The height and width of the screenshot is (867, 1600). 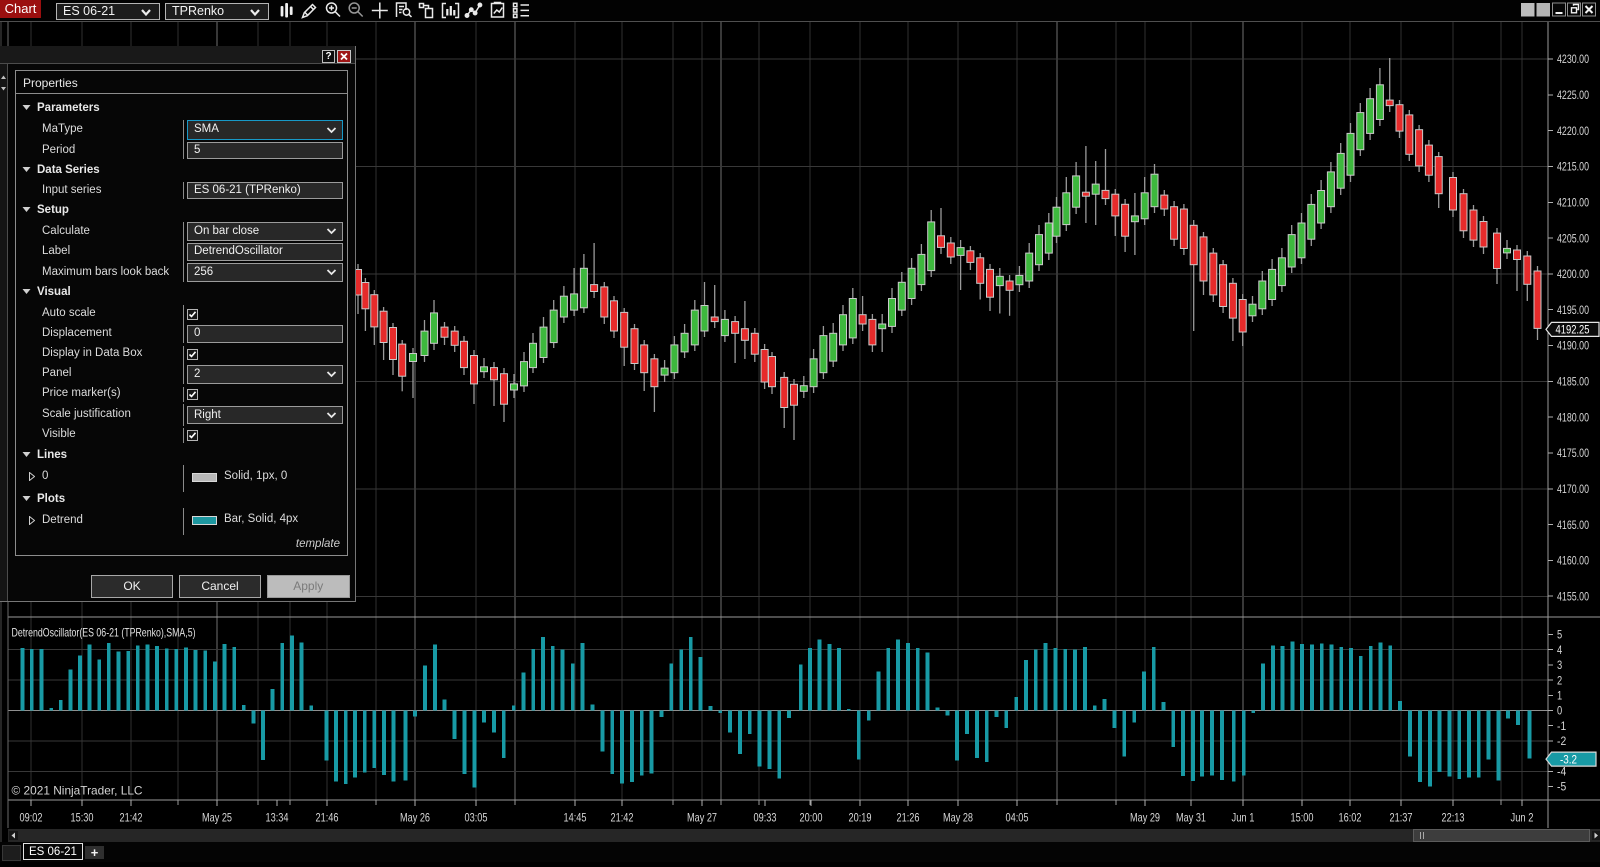 What do you see at coordinates (1573, 346) in the screenshot?
I see `svg-text: 4190.00` at bounding box center [1573, 346].